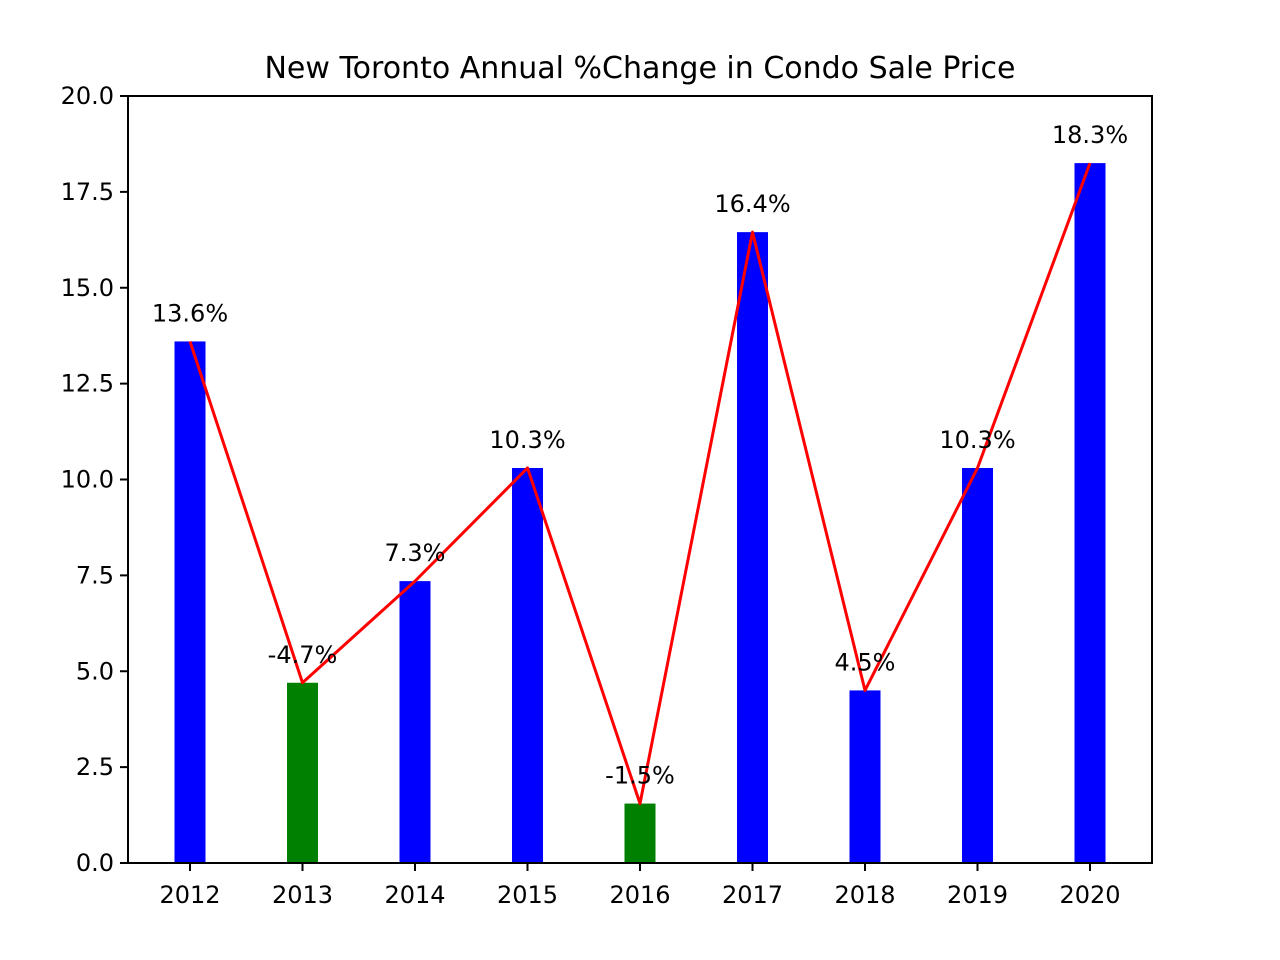 This screenshot has height=960, width=1280. I want to click on x-tick-label: 2016, so click(639, 895).